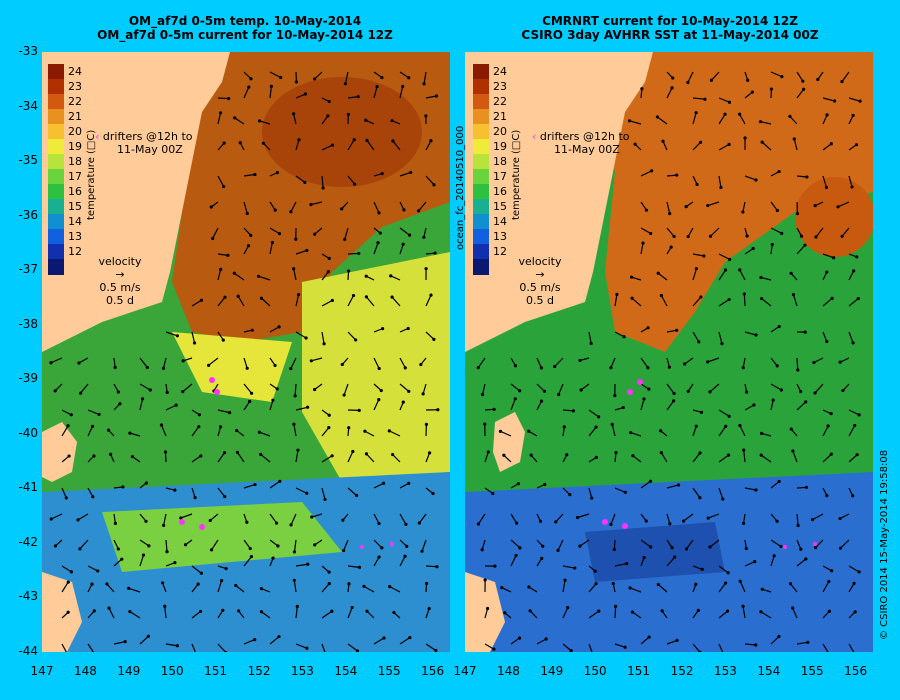 The height and width of the screenshot is (700, 900). I want to click on drifter-marker, so click(202, 527).